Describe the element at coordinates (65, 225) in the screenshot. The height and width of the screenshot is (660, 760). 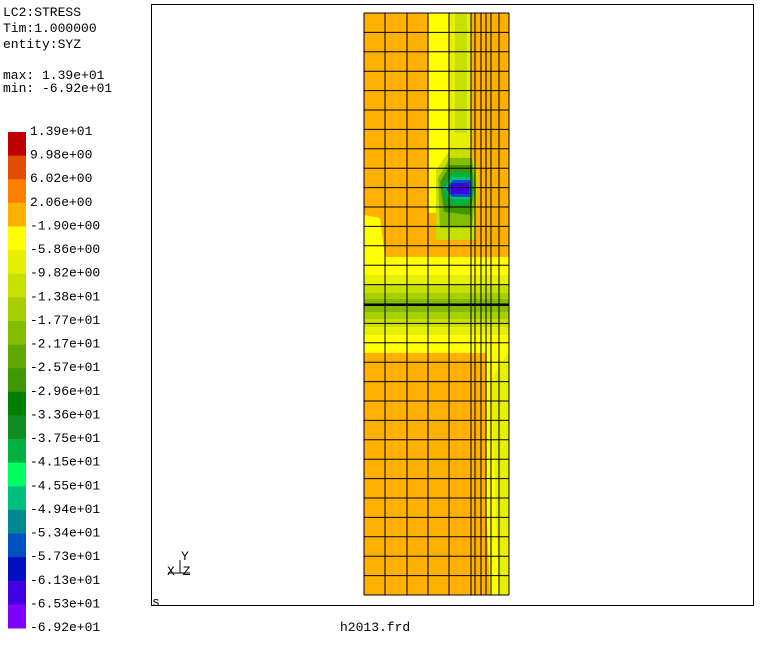
I see `legend-label: -1.90e+00` at that location.